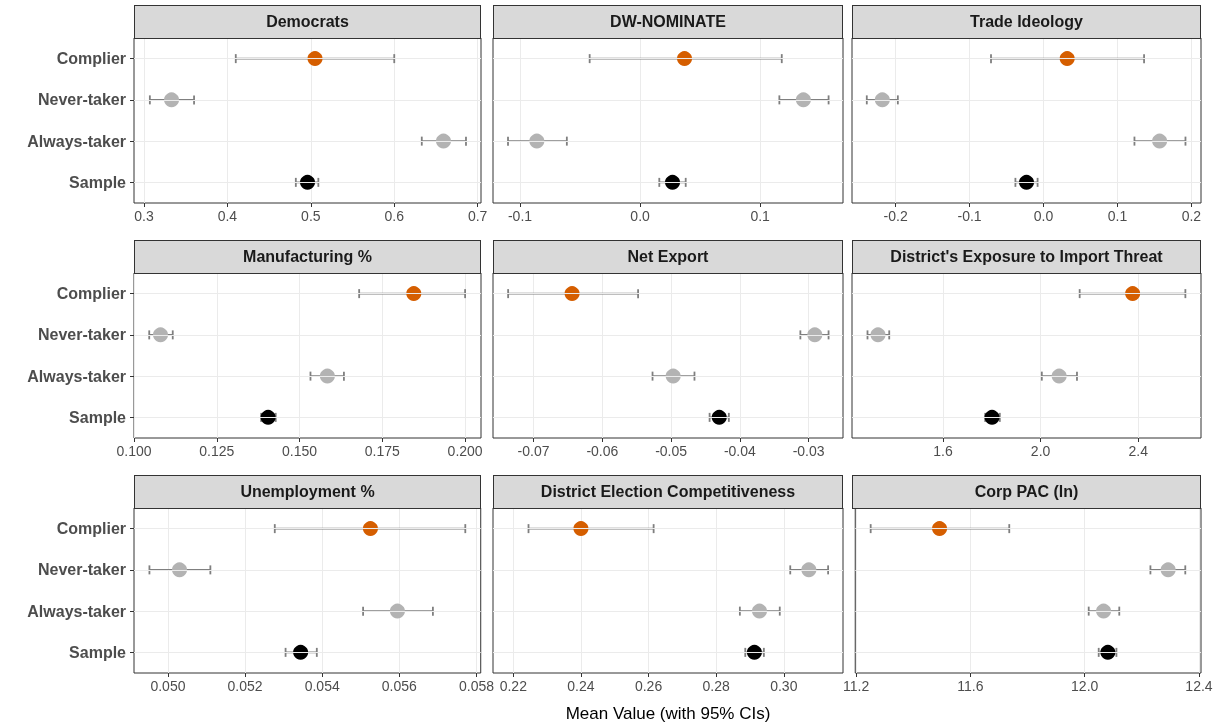 The image size is (1217, 725). I want to click on x-tick-label: 0.24, so click(581, 686).